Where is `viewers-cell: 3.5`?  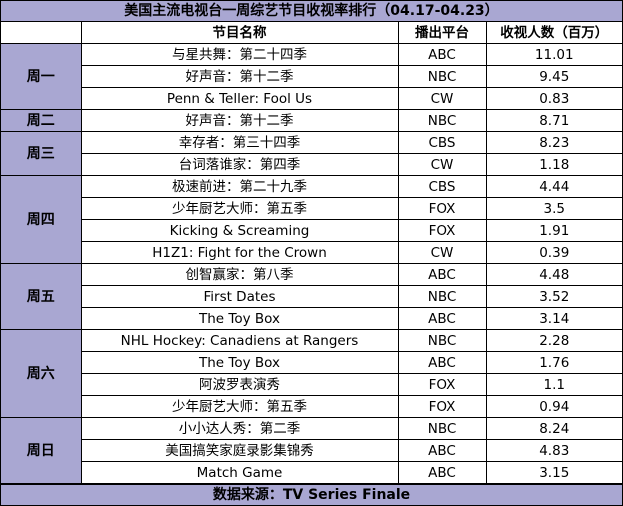
viewers-cell: 3.5 is located at coordinates (553, 208).